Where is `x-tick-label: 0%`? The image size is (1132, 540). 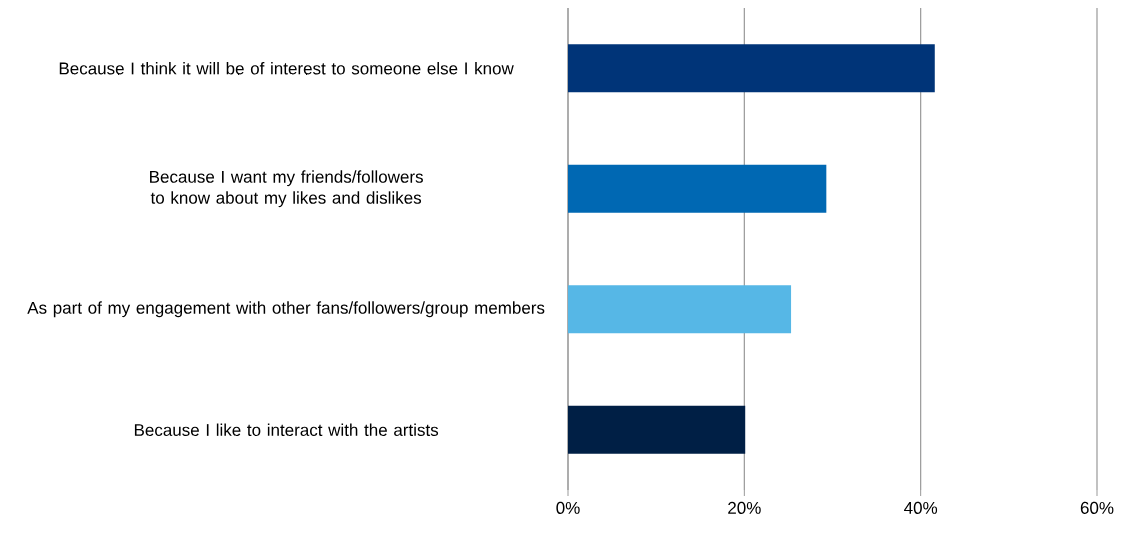 x-tick-label: 0% is located at coordinates (568, 507).